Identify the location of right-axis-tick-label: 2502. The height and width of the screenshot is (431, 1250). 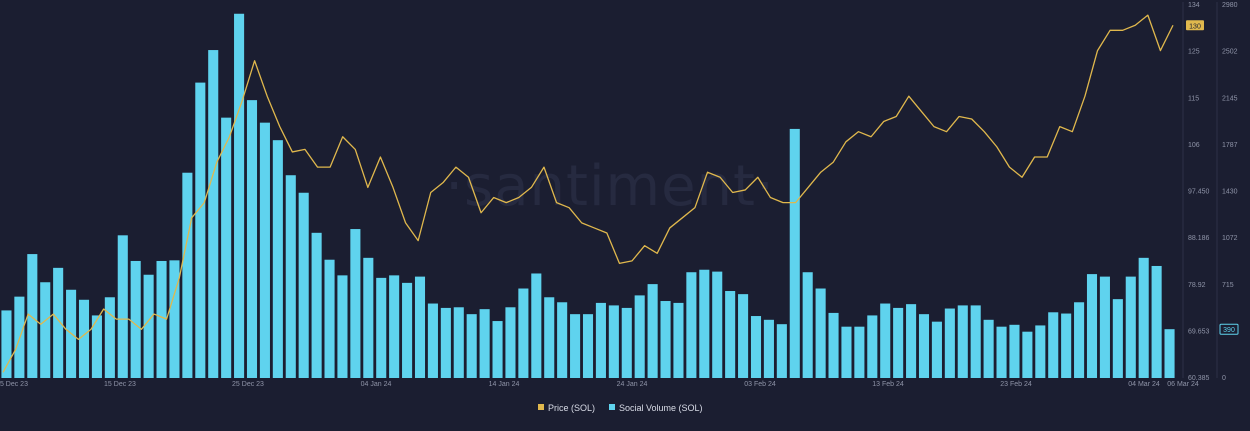
(1230, 52).